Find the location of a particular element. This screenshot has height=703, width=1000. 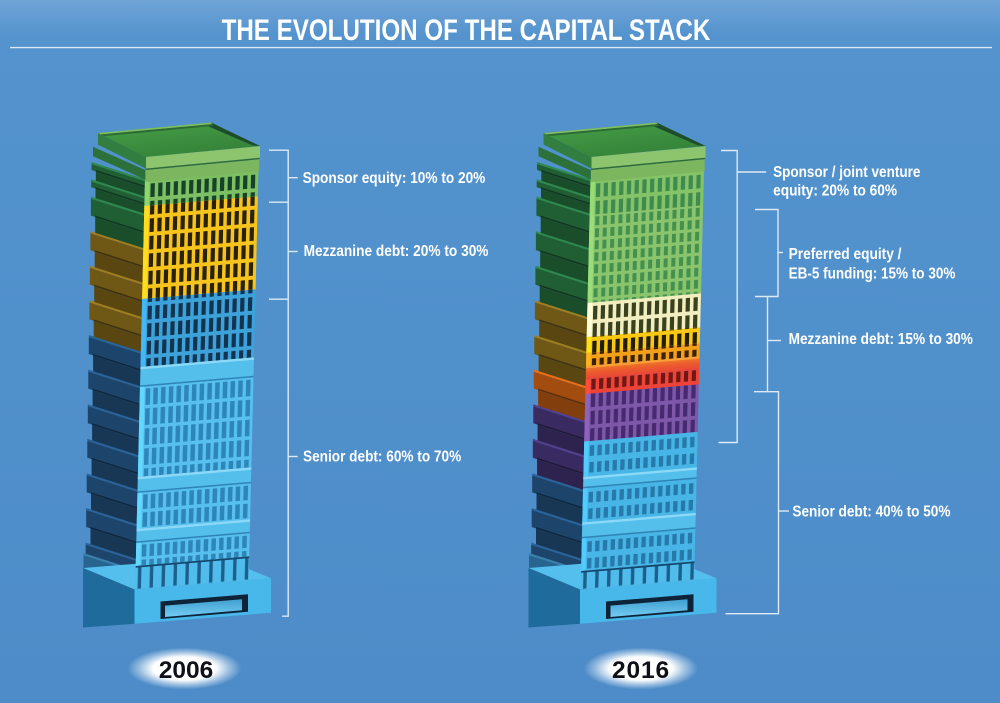

svg-text: Sponsor / joint venture is located at coordinates (847, 172).